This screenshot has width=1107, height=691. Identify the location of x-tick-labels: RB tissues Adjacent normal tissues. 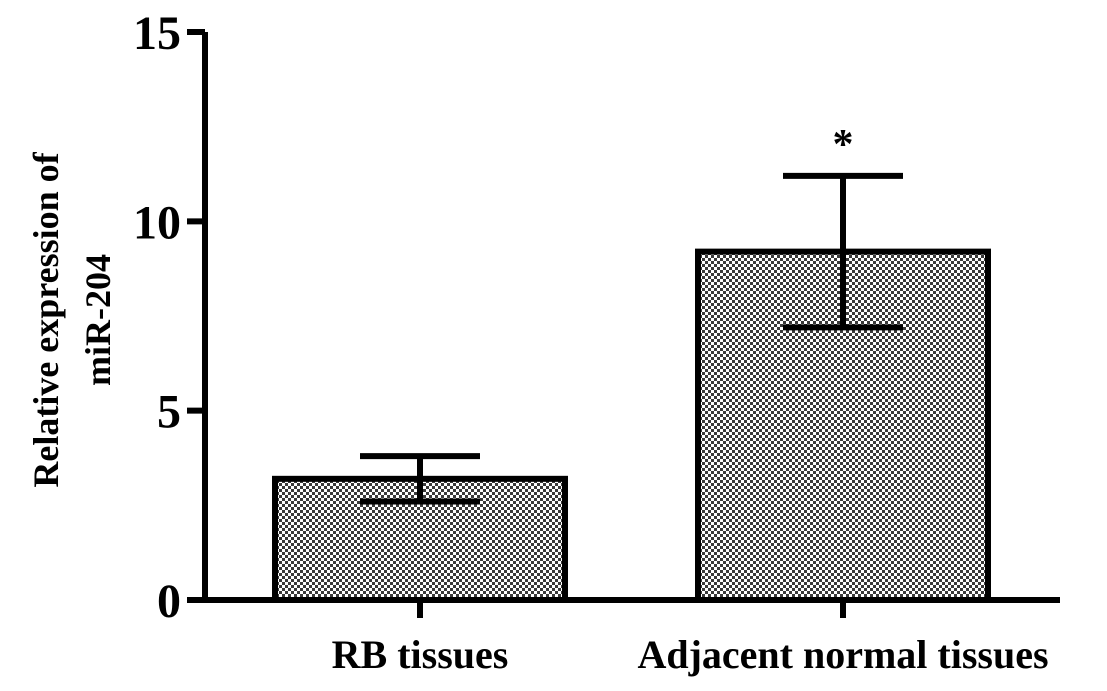
(690, 638).